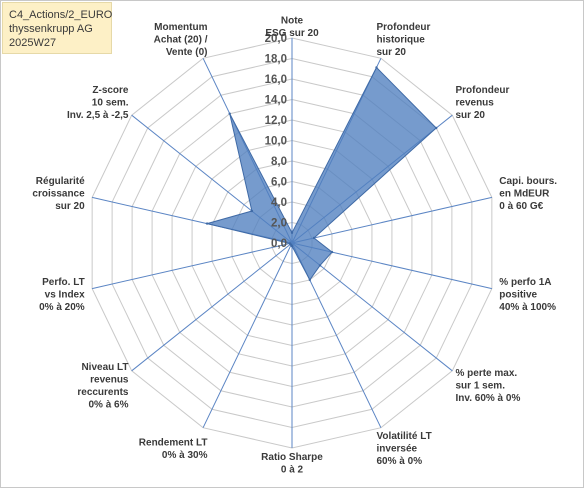 This screenshot has height=488, width=584. I want to click on radial-tick-label: 4,0, so click(279, 203).